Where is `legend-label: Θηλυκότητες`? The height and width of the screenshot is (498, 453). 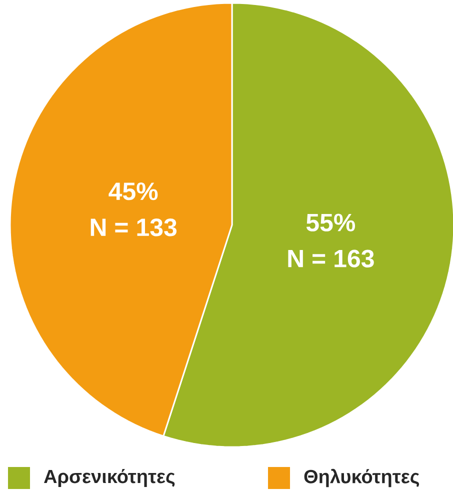
legend-label: Θηλυκότητες is located at coordinates (362, 478).